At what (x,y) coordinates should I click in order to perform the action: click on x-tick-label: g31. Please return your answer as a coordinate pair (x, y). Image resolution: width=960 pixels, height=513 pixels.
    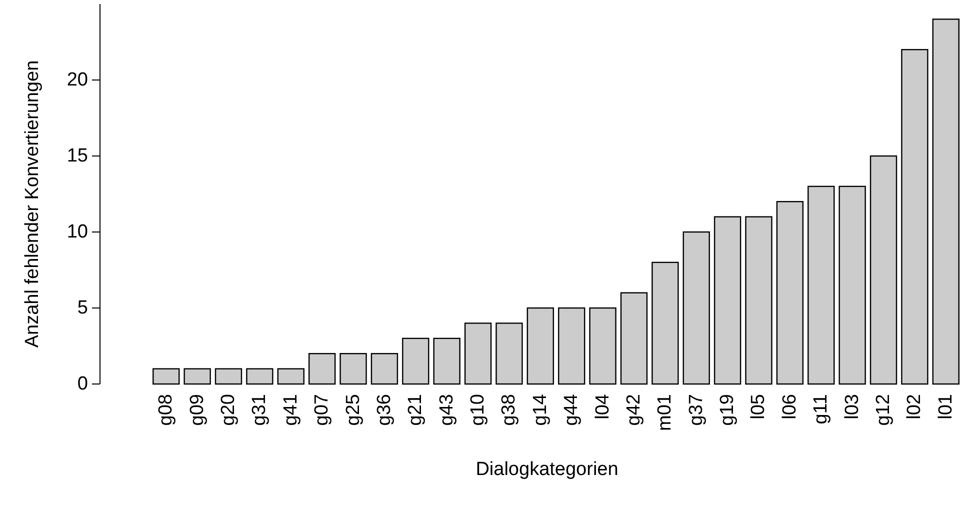
    Looking at the image, I should click on (259, 410).